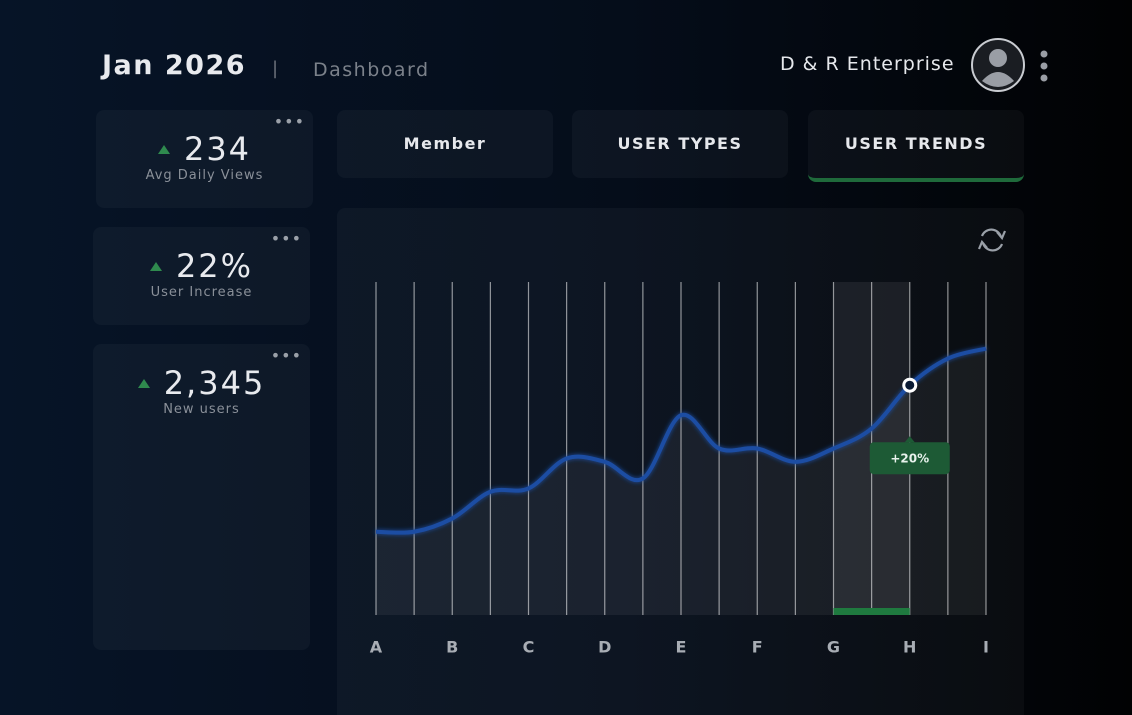 This screenshot has width=1132, height=715. Describe the element at coordinates (452, 647) in the screenshot. I see `x-tick-label: B` at that location.